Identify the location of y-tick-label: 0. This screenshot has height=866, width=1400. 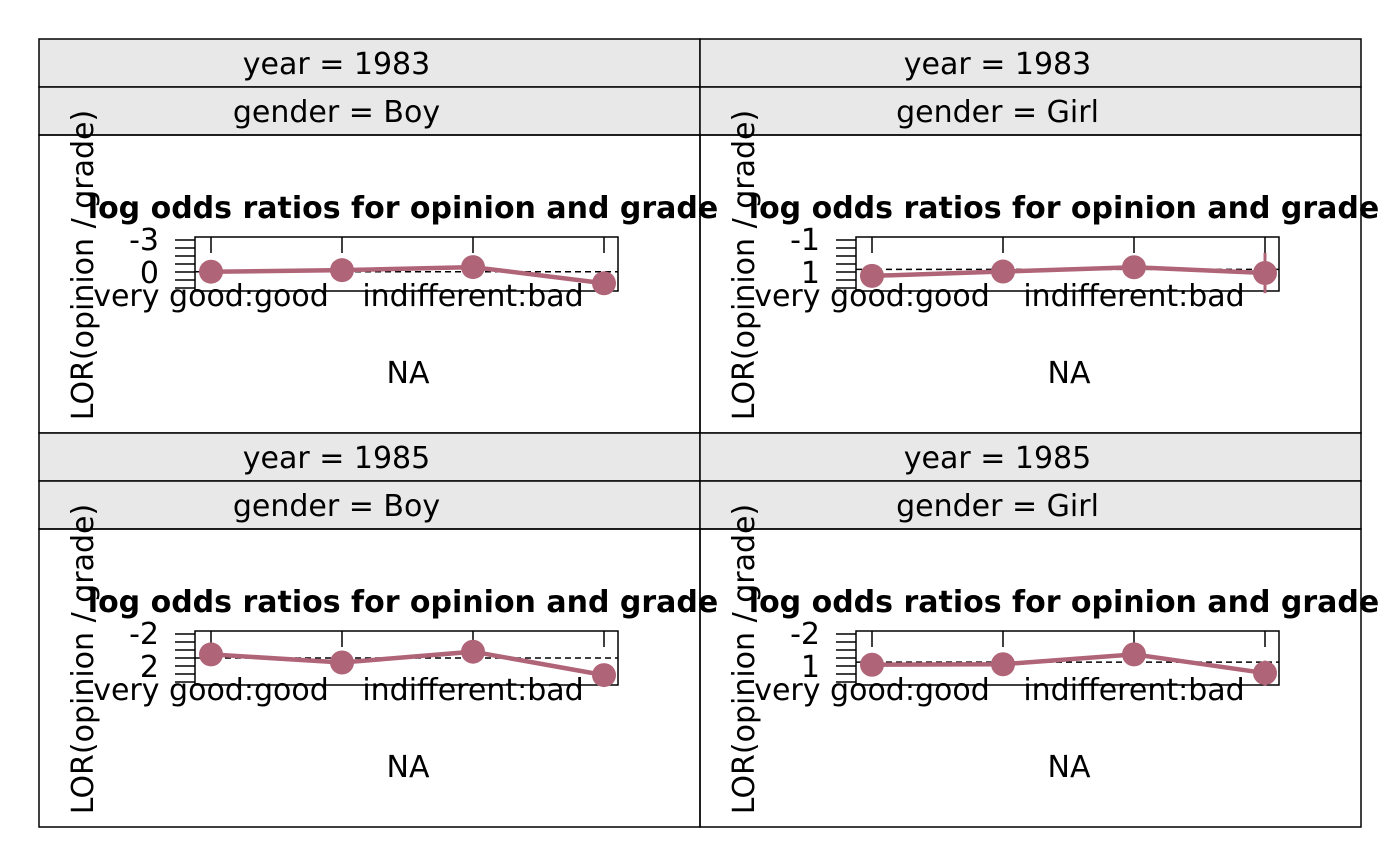
(149, 273).